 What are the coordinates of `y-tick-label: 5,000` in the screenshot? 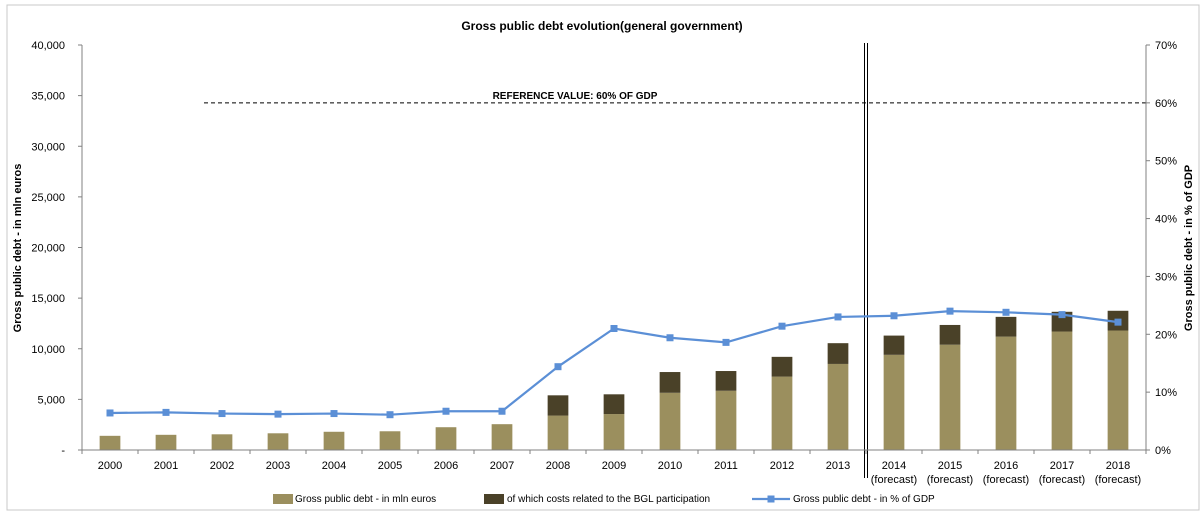 It's located at (51, 400).